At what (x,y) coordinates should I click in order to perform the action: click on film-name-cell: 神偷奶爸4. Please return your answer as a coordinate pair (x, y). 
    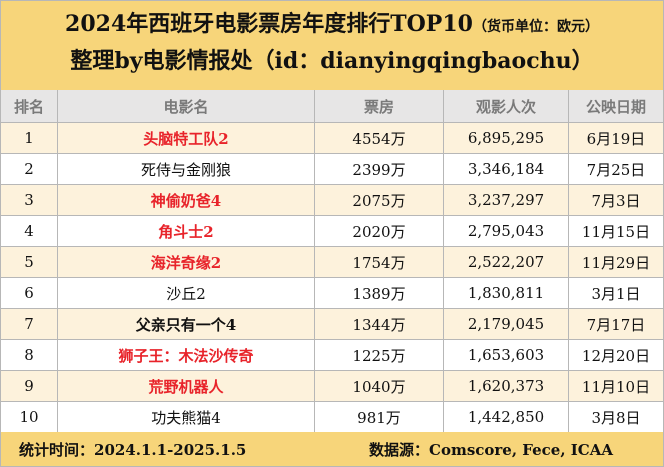
    Looking at the image, I should click on (186, 200).